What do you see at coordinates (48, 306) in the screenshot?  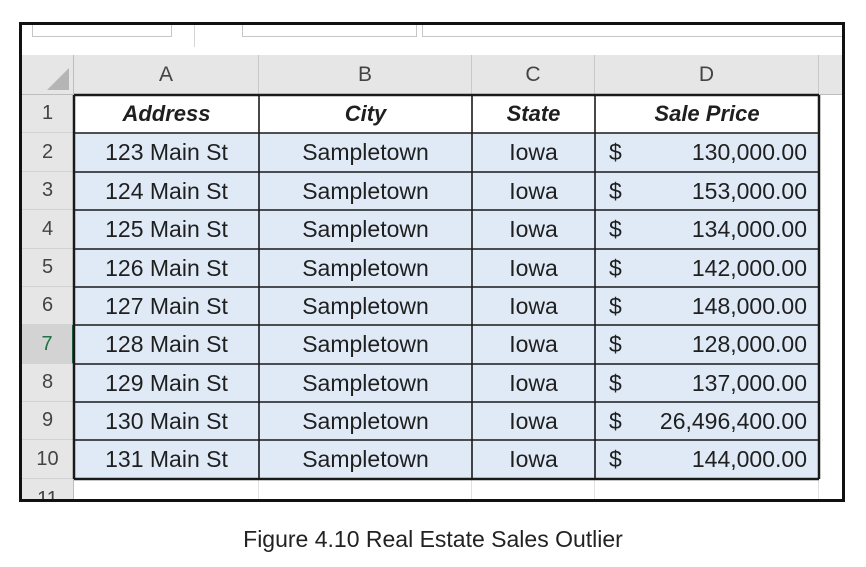 I see `row-header: 6` at bounding box center [48, 306].